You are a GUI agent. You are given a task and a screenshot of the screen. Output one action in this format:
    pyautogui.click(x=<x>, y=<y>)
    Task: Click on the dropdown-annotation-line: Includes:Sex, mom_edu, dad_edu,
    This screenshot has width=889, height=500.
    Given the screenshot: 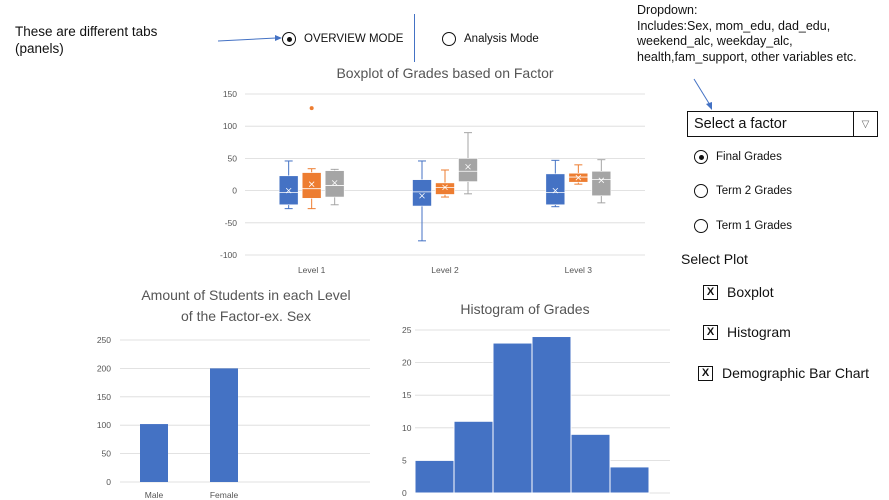 What is the action you would take?
    pyautogui.click(x=734, y=25)
    